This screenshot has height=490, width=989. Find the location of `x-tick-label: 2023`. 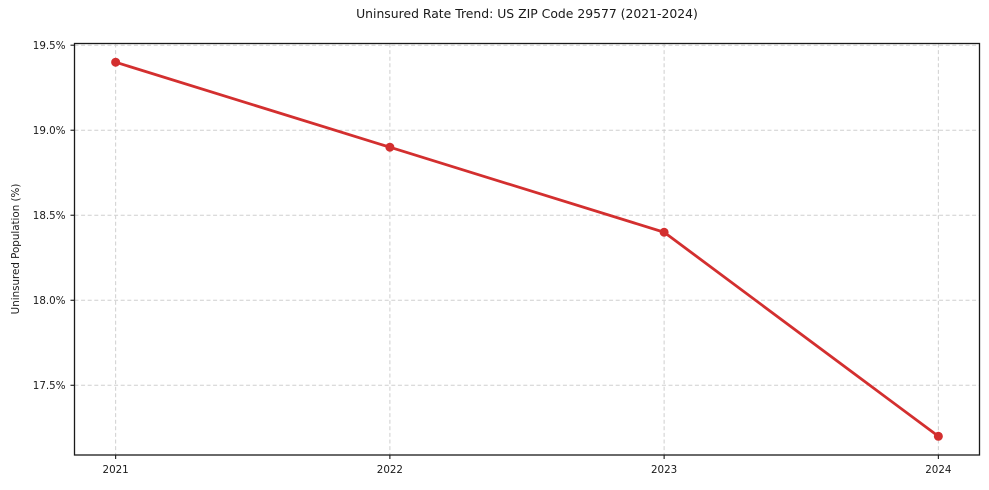

x-tick-label: 2023 is located at coordinates (664, 470).